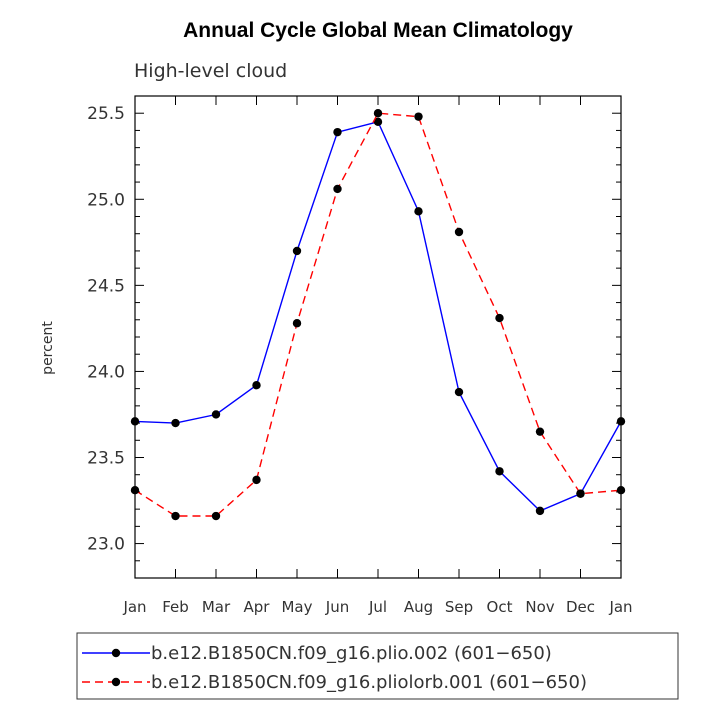 The width and height of the screenshot is (718, 718). Describe the element at coordinates (378, 30) in the screenshot. I see `chart-title: Annual Cycle Global Mean Climatology` at that location.